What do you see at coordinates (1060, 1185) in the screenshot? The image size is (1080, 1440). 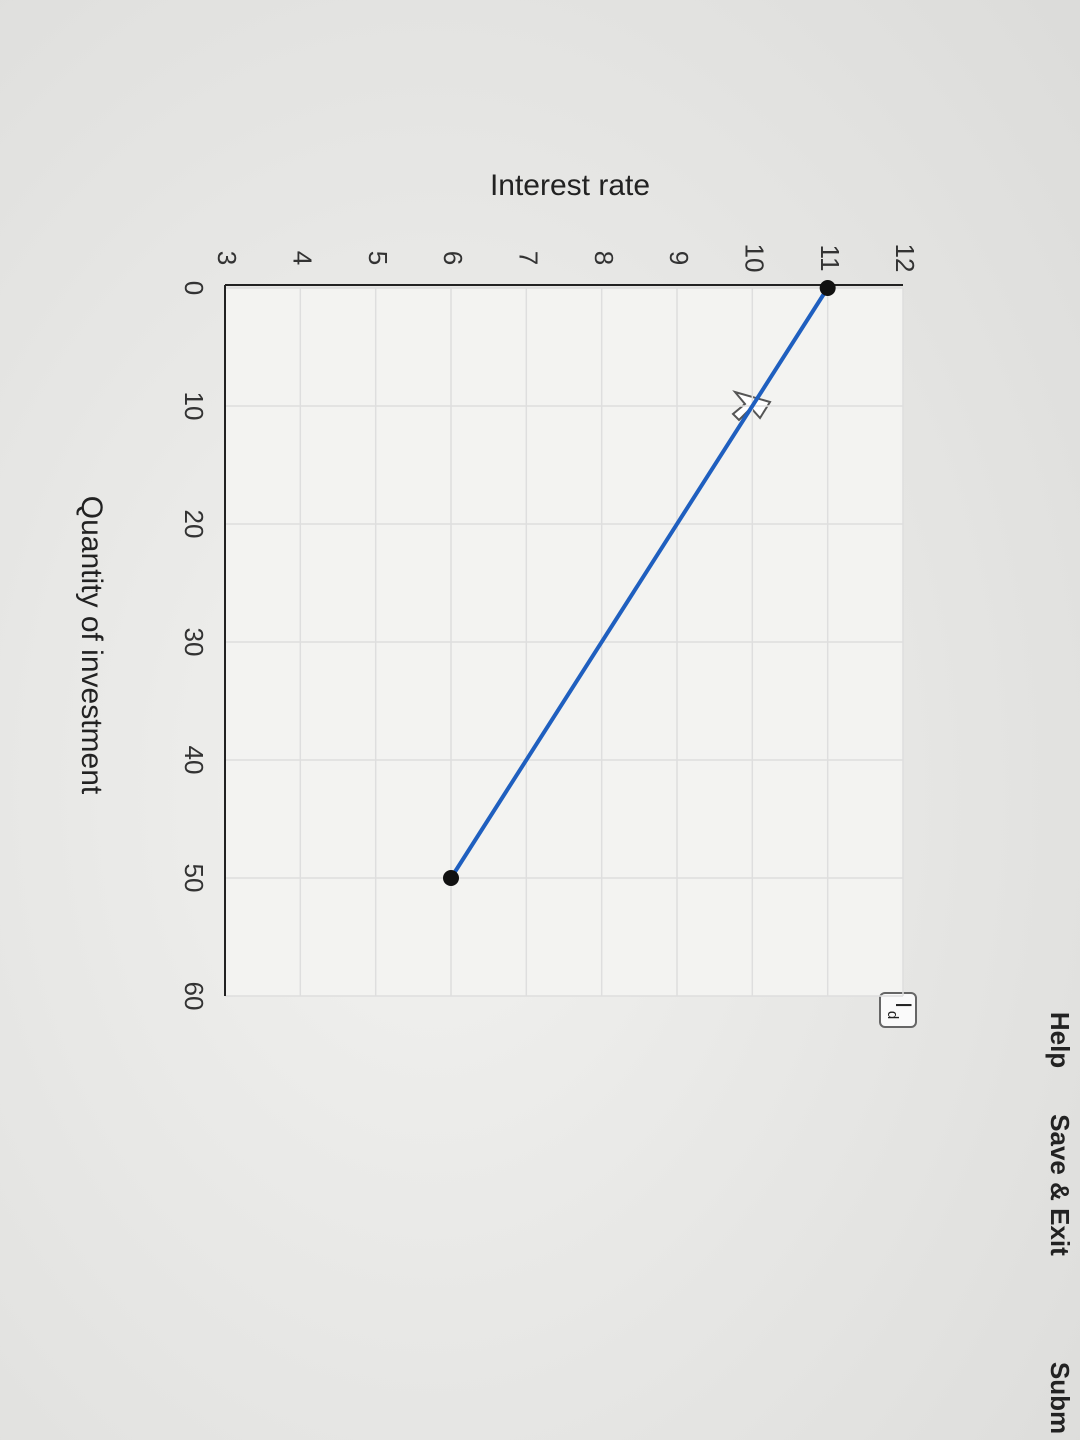 I see `save-exit-button: Save & Exit` at bounding box center [1060, 1185].